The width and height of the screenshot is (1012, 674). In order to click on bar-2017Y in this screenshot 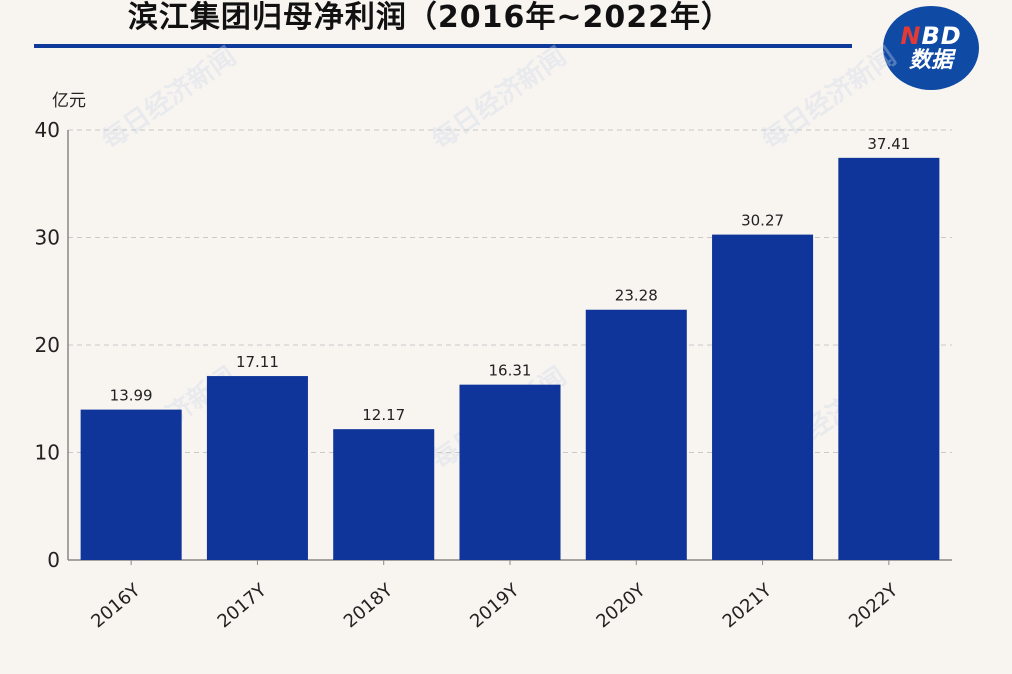, I will do `click(257, 468)`.